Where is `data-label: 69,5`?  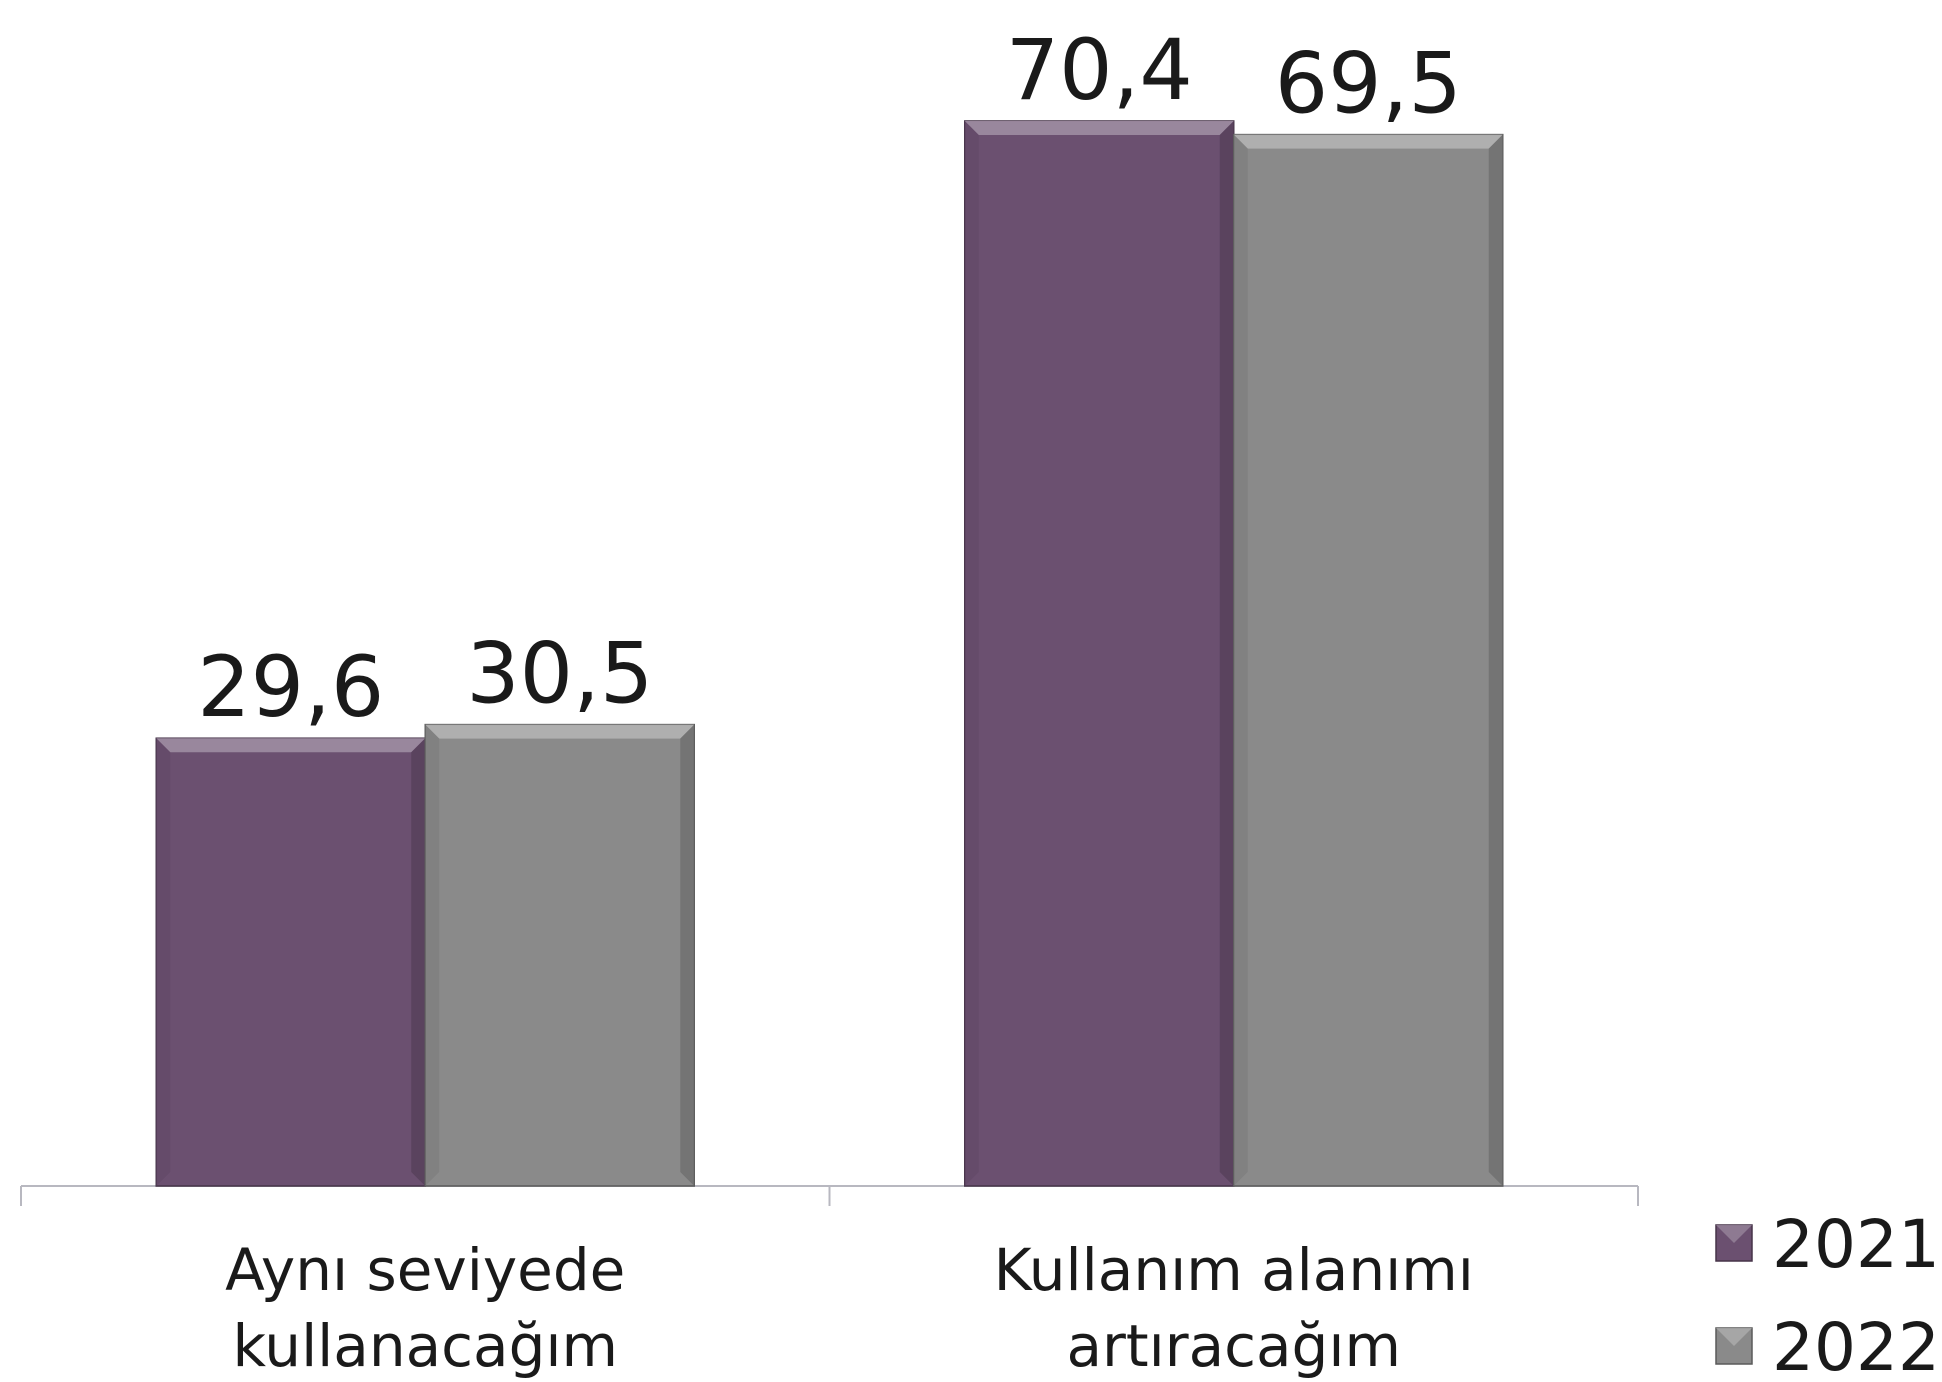 data-label: 69,5 is located at coordinates (1368, 84).